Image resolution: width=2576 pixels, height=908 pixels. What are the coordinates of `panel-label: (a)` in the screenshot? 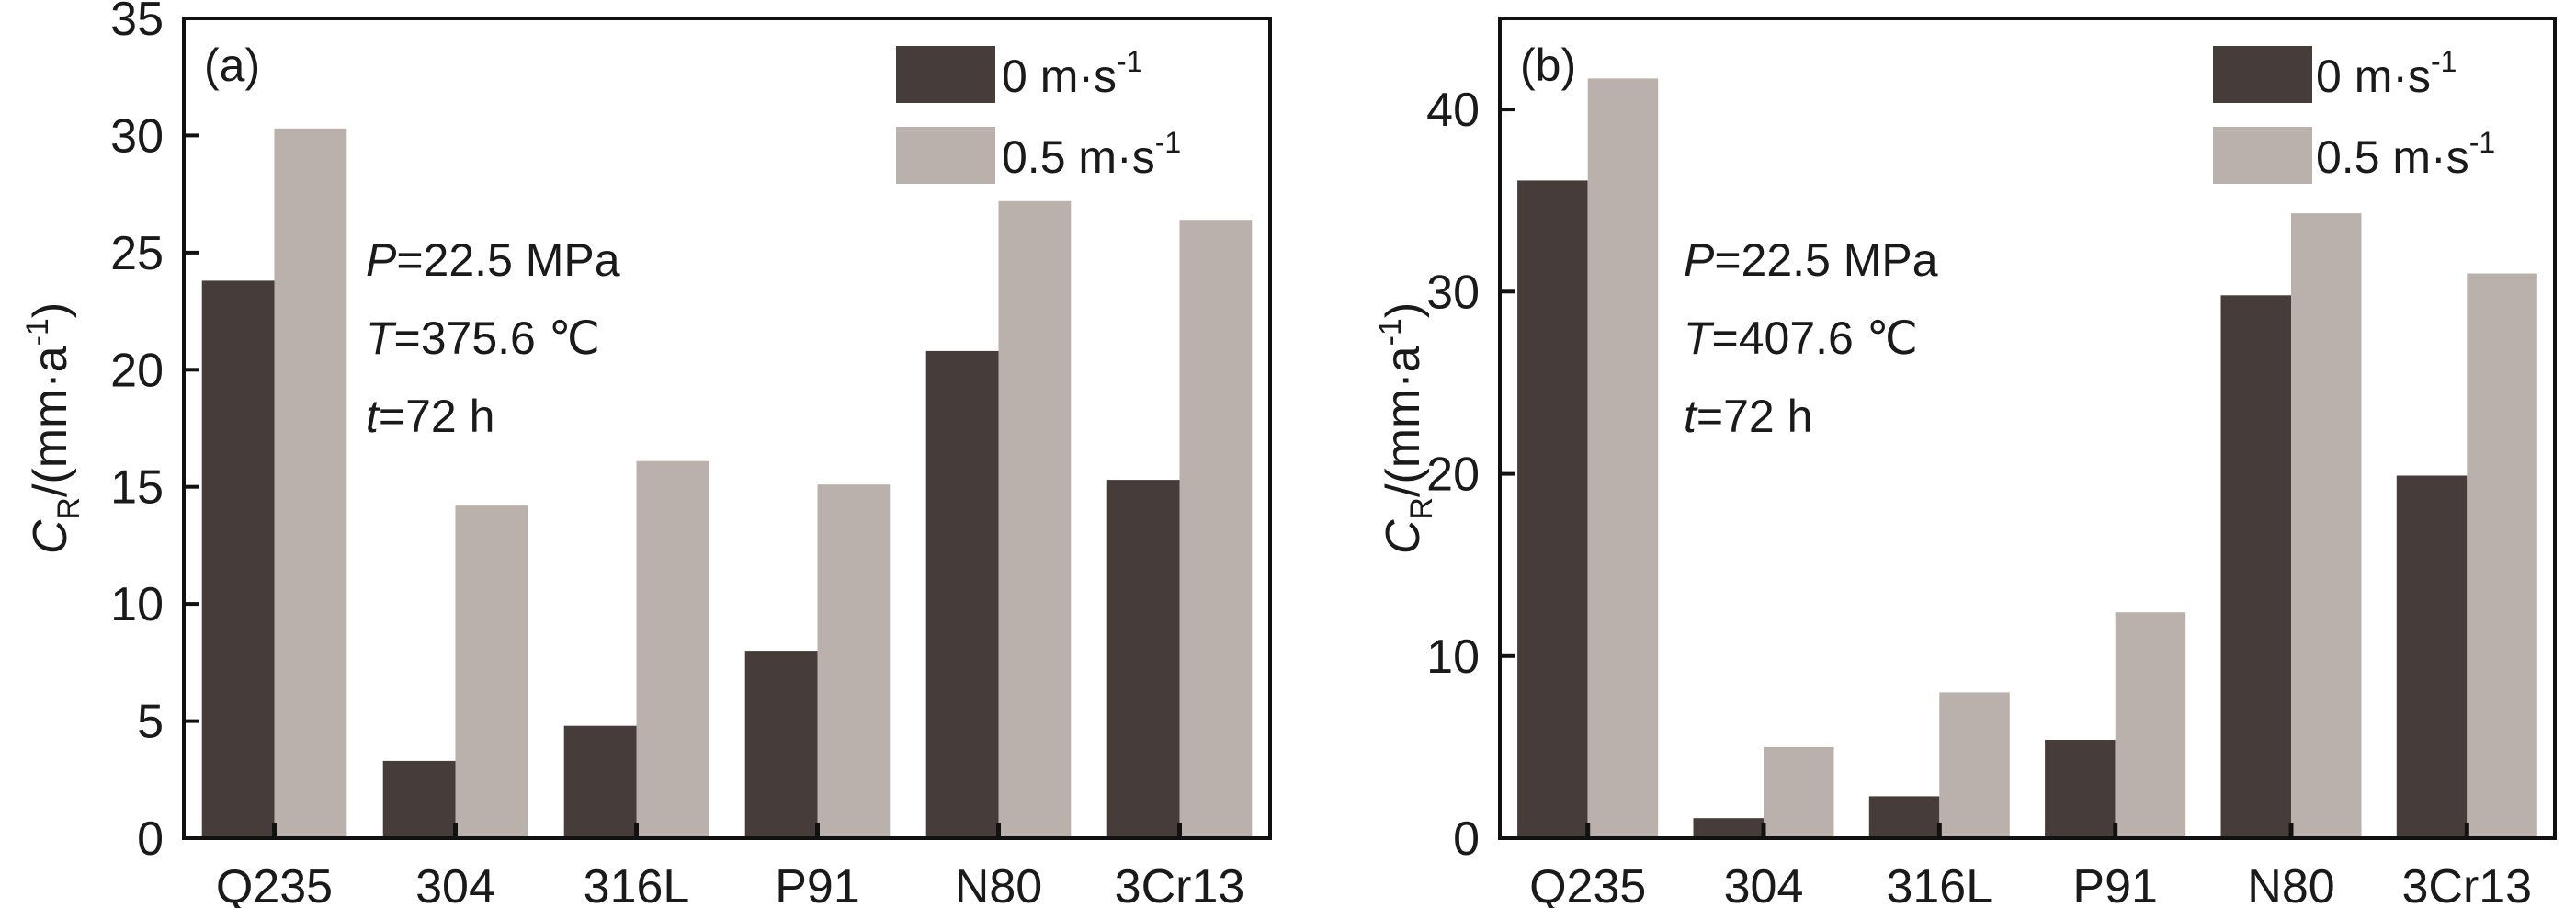 It's located at (232, 65).